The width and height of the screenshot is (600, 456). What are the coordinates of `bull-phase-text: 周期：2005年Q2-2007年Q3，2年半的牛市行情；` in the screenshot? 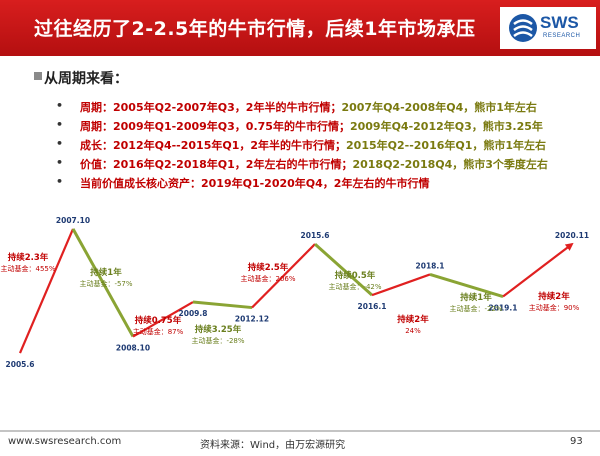 It's located at (211, 107).